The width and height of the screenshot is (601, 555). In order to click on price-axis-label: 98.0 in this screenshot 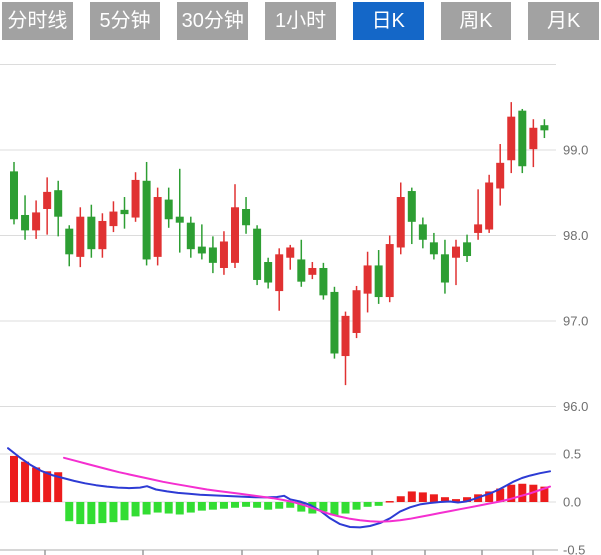, I will do `click(575, 235)`.